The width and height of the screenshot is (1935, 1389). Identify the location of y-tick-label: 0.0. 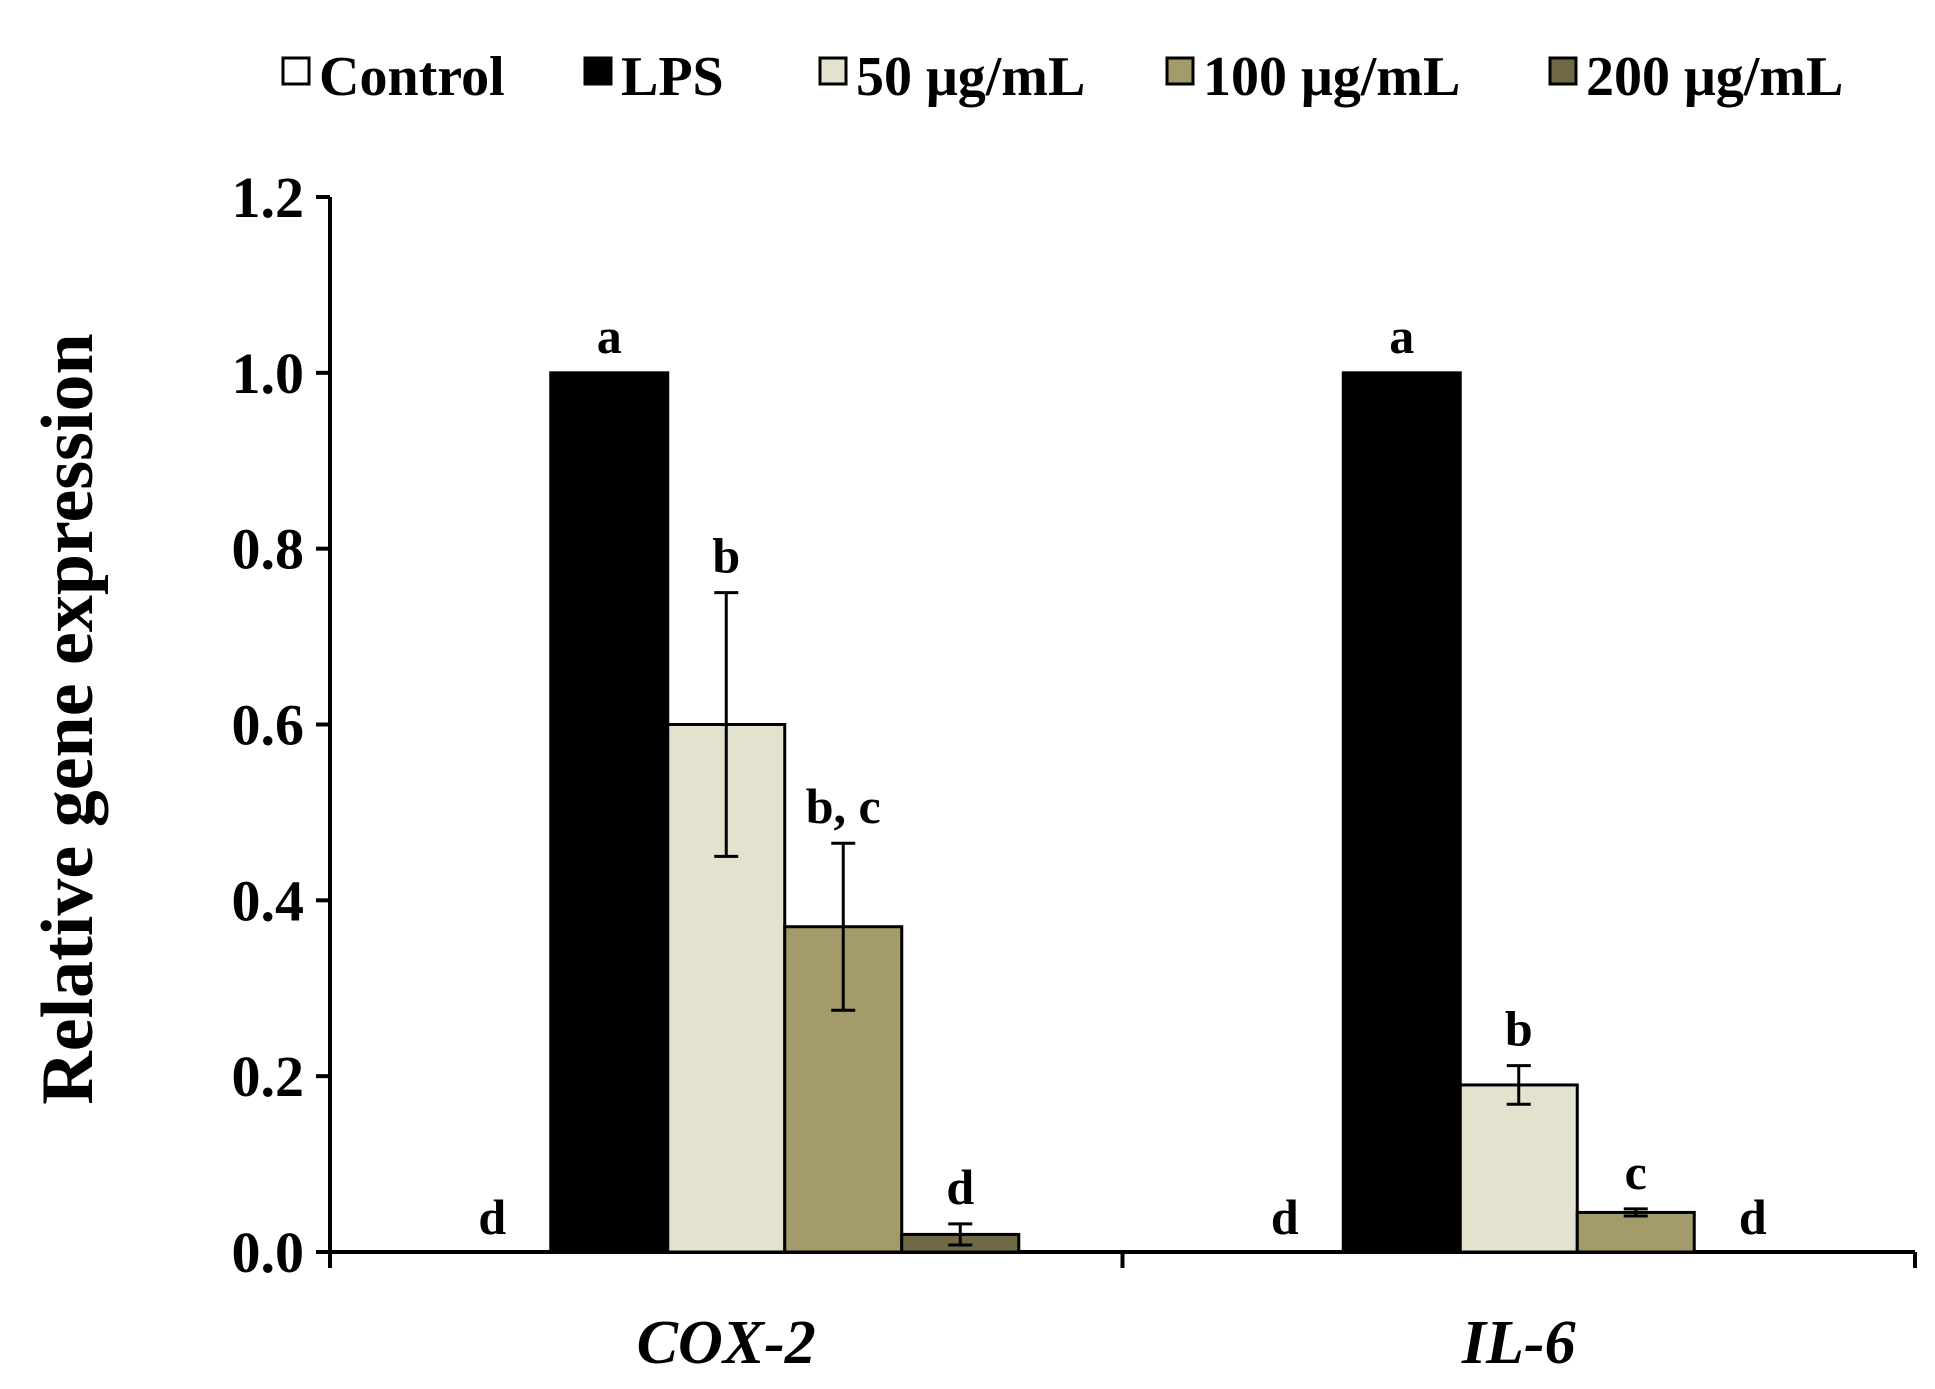
(268, 1252).